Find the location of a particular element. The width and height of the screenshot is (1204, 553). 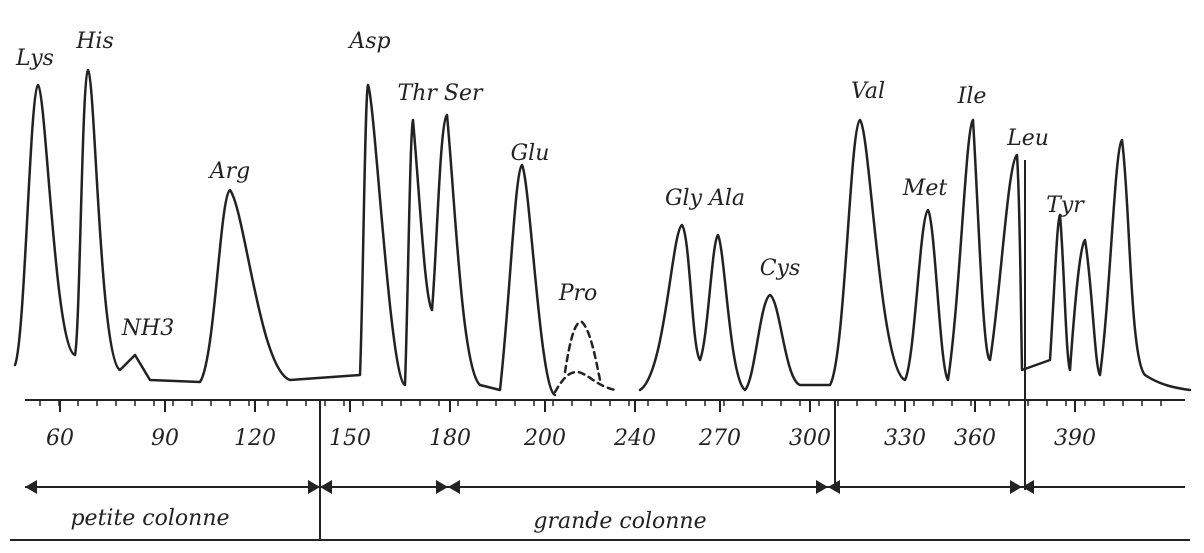

arrows is located at coordinates (529, 487).